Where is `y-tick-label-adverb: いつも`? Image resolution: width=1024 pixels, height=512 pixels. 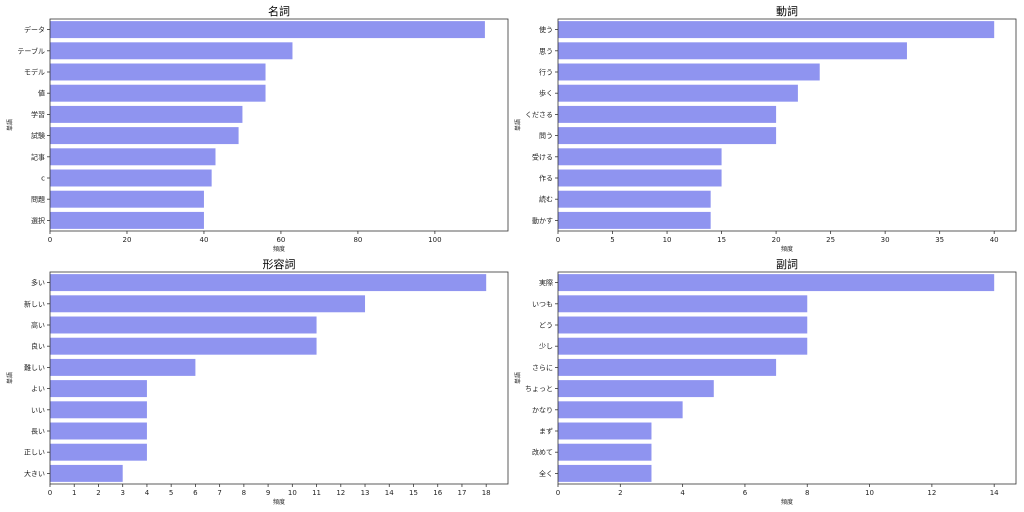
y-tick-label-adverb: いつも is located at coordinates (542, 304).